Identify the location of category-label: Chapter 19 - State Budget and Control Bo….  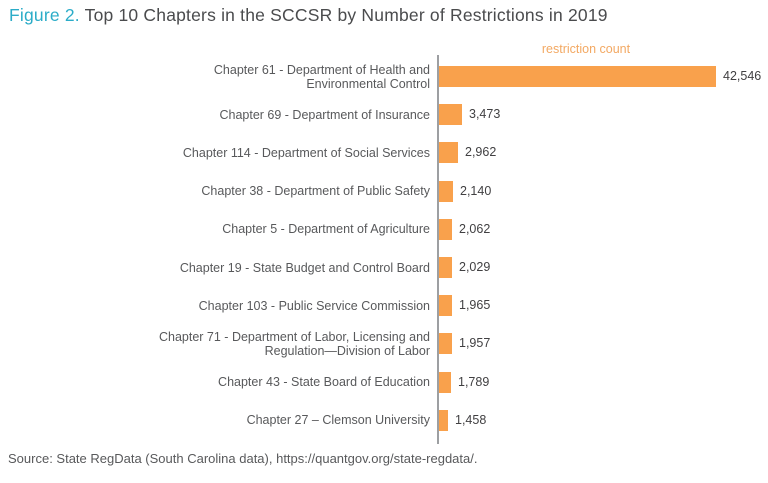
(304, 267).